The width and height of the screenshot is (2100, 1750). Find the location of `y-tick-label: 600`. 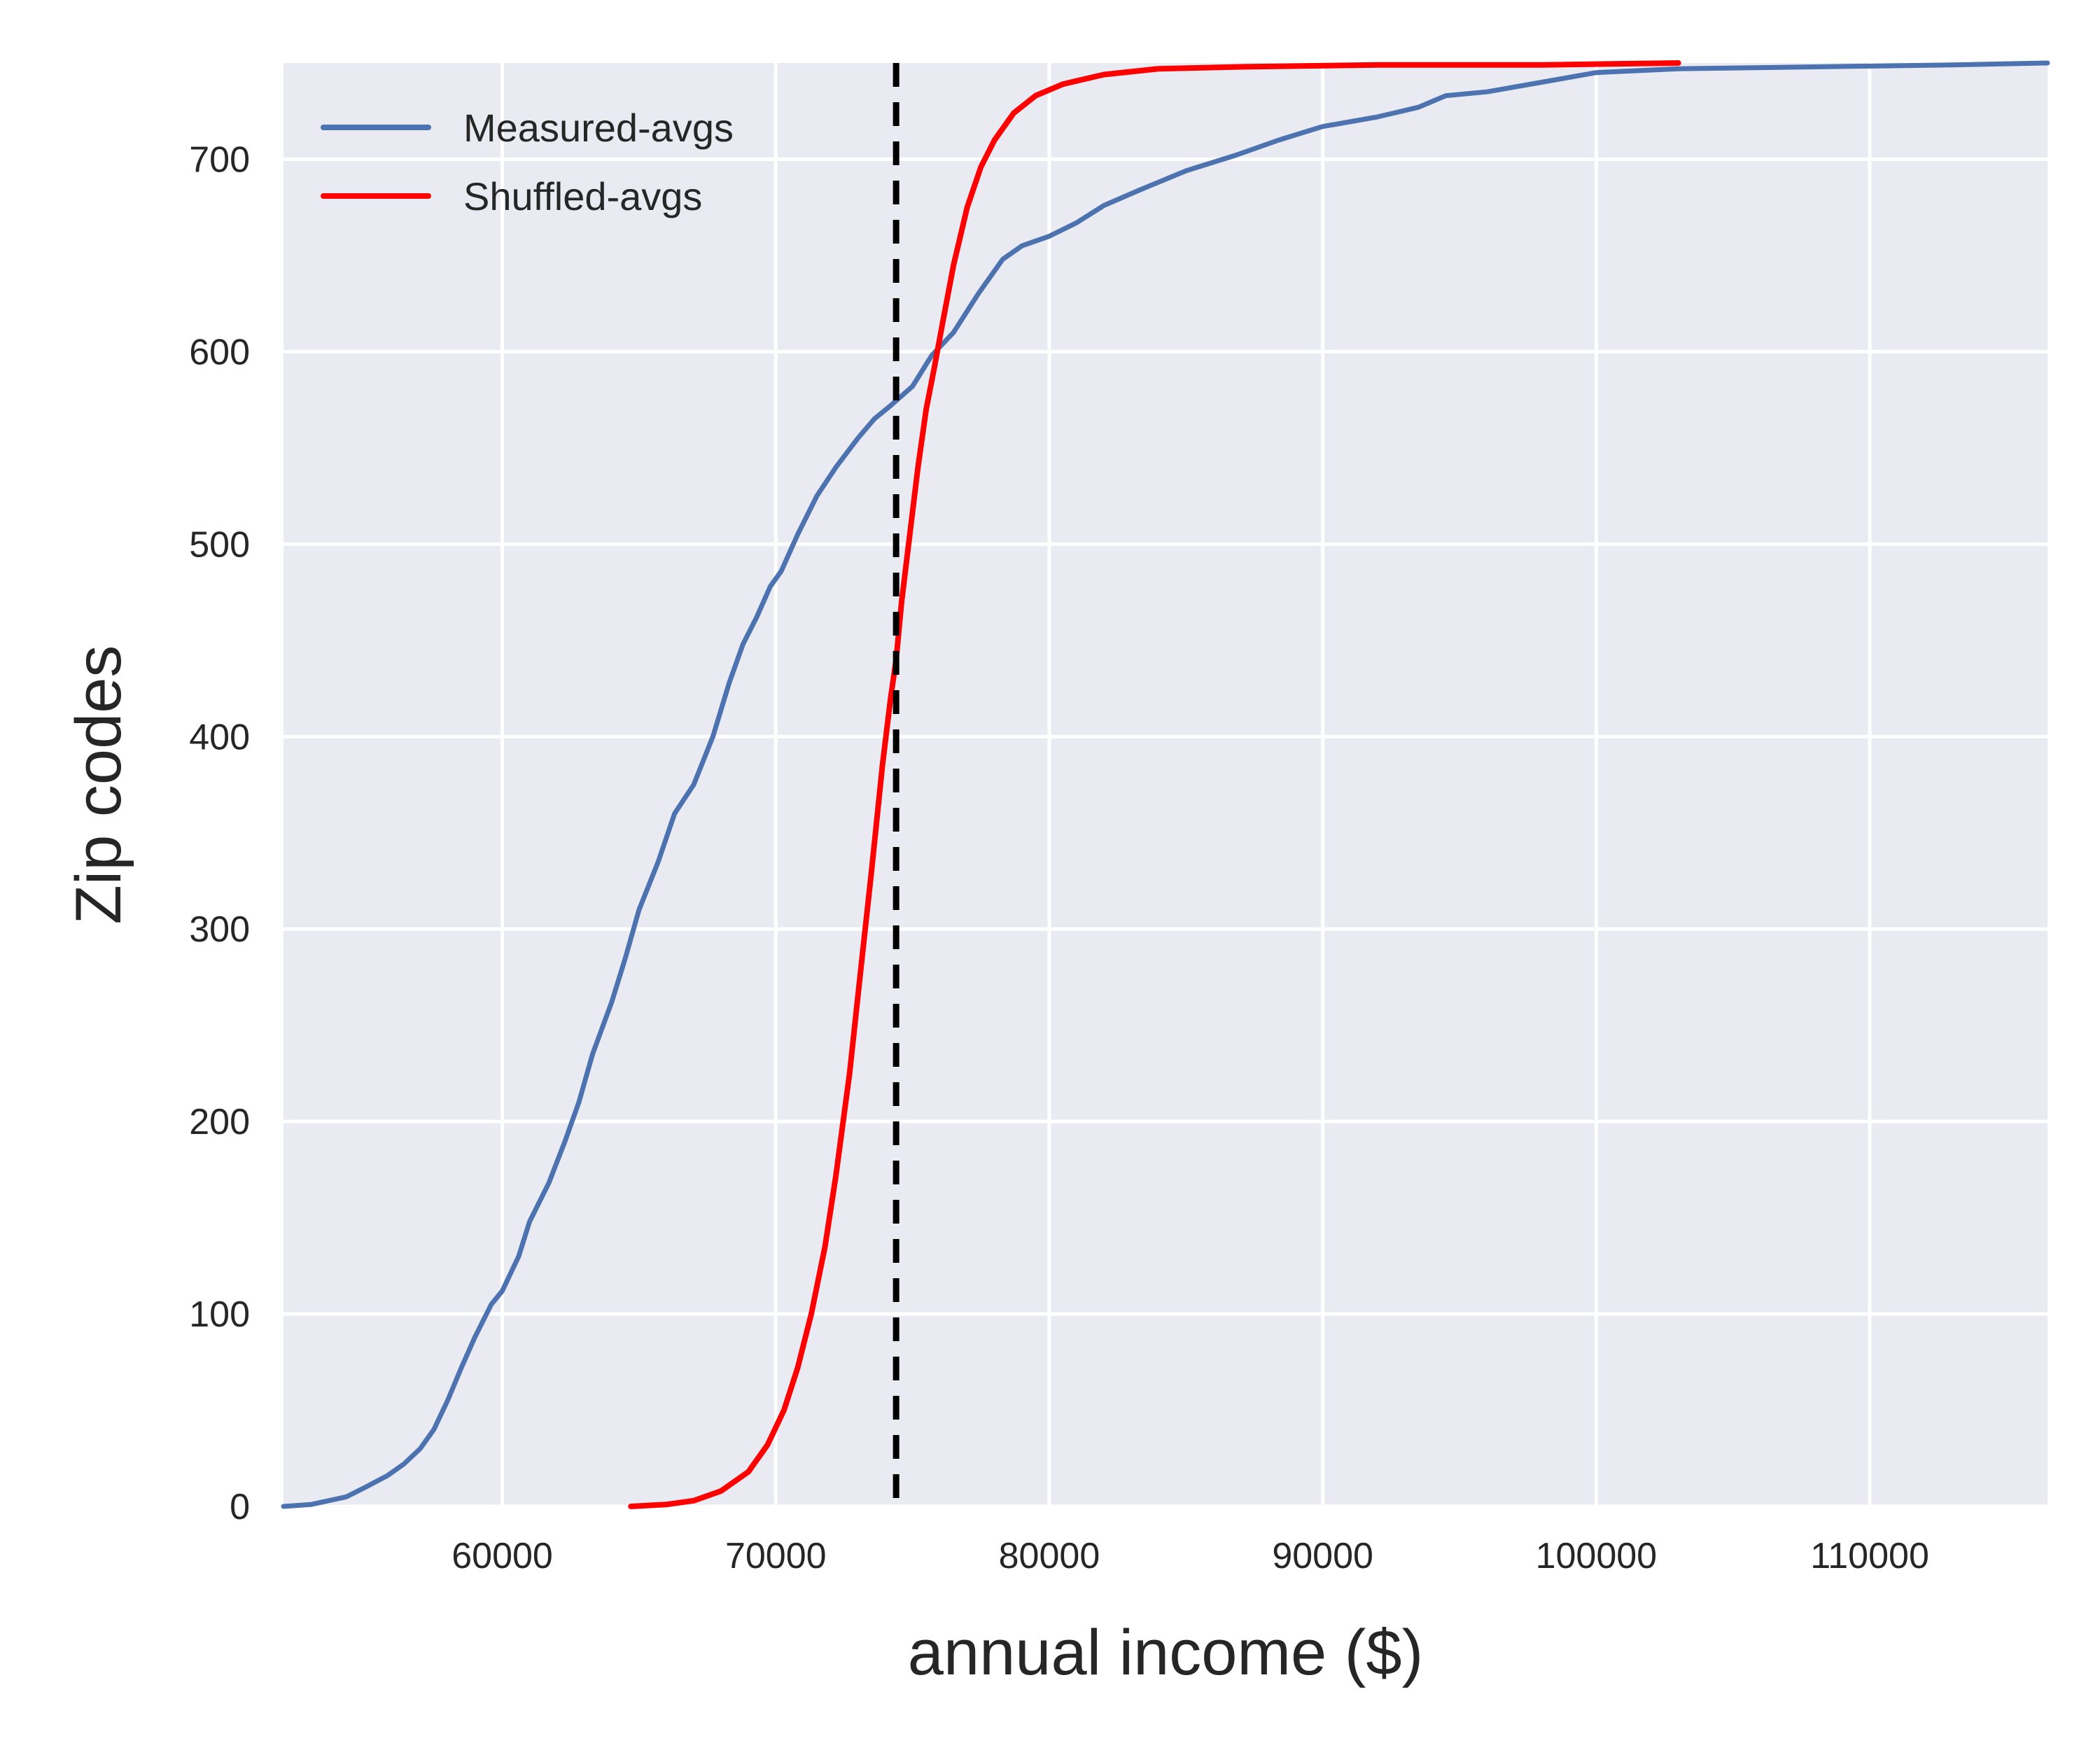

y-tick-label: 600 is located at coordinates (219, 352).